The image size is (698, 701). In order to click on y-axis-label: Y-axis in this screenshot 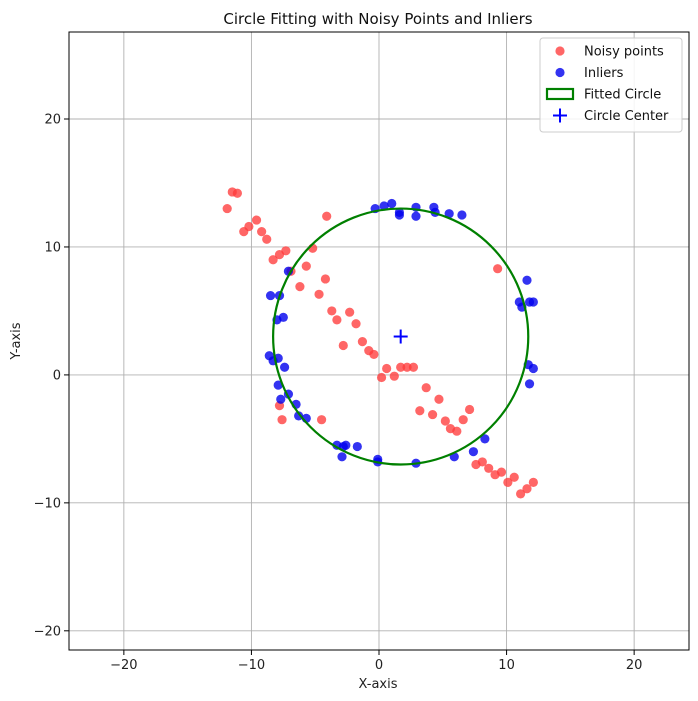, I will do `click(16, 341)`.